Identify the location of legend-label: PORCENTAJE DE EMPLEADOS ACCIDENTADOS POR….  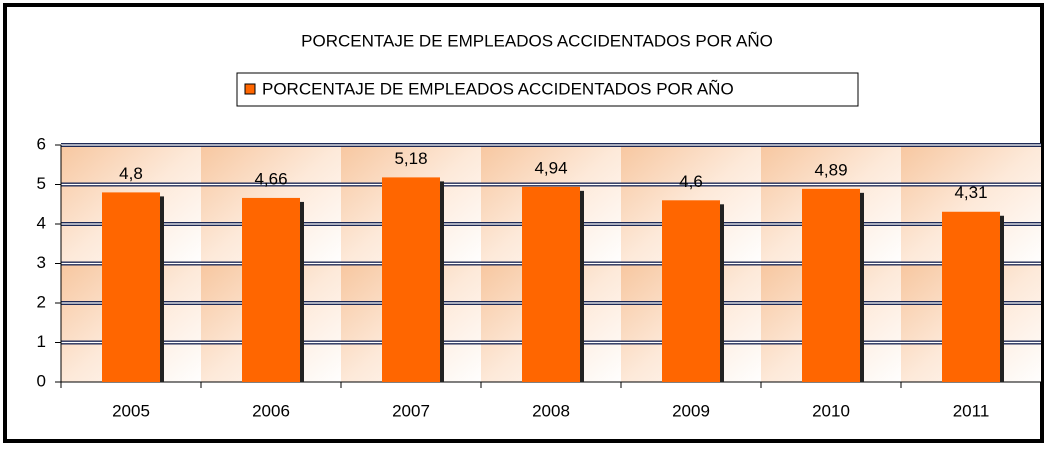
(498, 88).